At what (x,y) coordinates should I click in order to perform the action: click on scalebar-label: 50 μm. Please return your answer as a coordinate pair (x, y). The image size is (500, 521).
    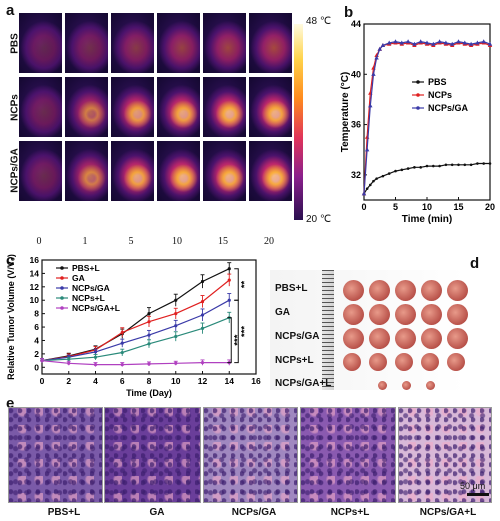
    Looking at the image, I should click on (473, 486).